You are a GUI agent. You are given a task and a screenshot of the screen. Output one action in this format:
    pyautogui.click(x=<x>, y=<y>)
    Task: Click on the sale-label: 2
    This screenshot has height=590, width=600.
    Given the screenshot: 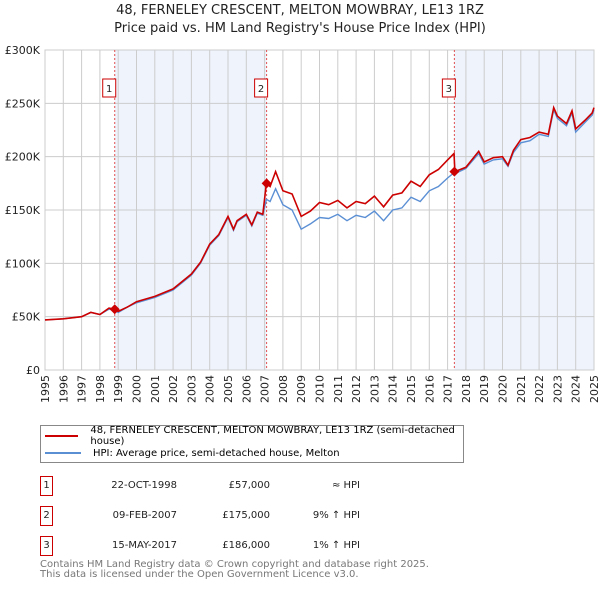 What is the action you would take?
    pyautogui.click(x=261, y=89)
    